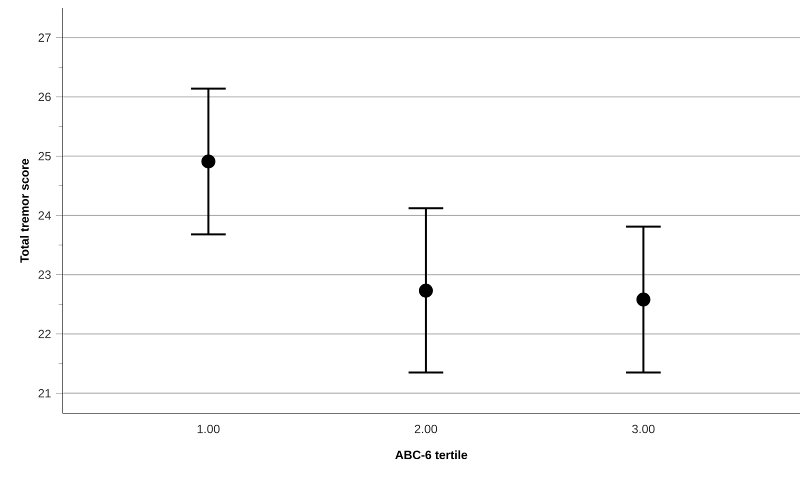 This screenshot has height=480, width=800. Describe the element at coordinates (44, 215) in the screenshot. I see `y-tick-label: 24` at that location.